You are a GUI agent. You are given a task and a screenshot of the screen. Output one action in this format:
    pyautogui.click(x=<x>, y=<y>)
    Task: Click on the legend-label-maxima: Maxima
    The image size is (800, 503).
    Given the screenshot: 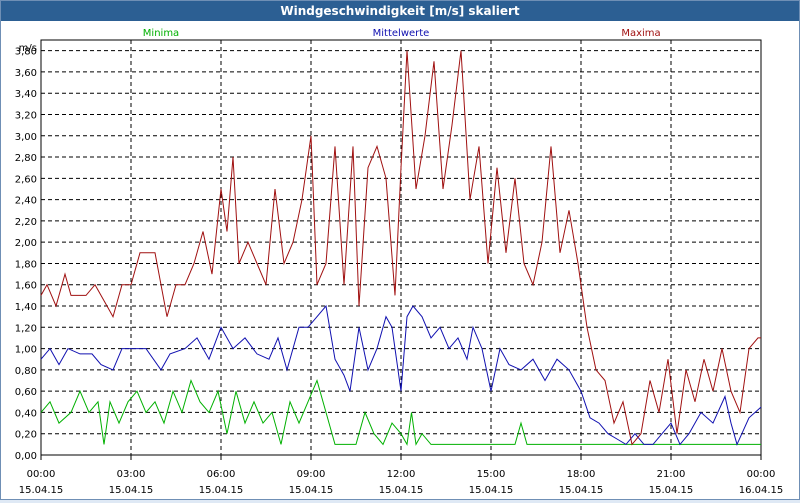 What is the action you would take?
    pyautogui.click(x=640, y=33)
    